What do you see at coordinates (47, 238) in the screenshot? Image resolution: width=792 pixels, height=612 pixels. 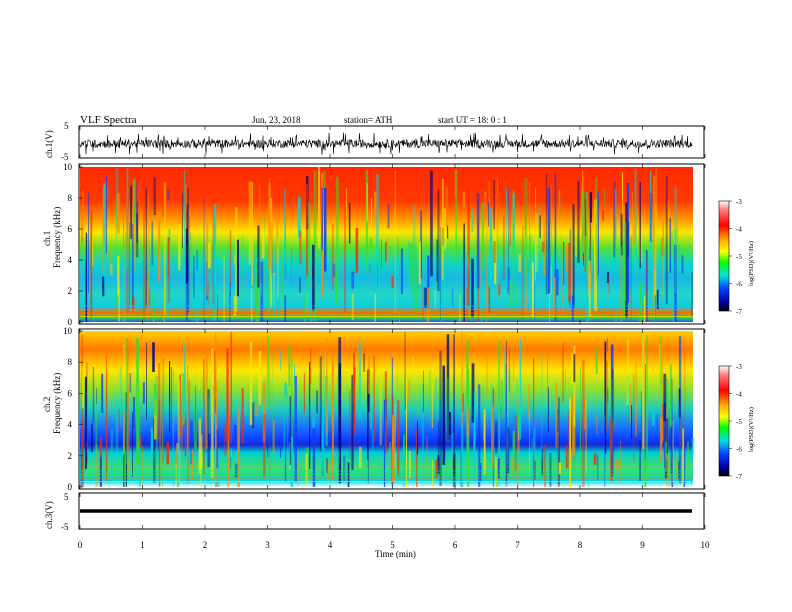 I see `ch1-spec-ylabel-channel: ch.1` at bounding box center [47, 238].